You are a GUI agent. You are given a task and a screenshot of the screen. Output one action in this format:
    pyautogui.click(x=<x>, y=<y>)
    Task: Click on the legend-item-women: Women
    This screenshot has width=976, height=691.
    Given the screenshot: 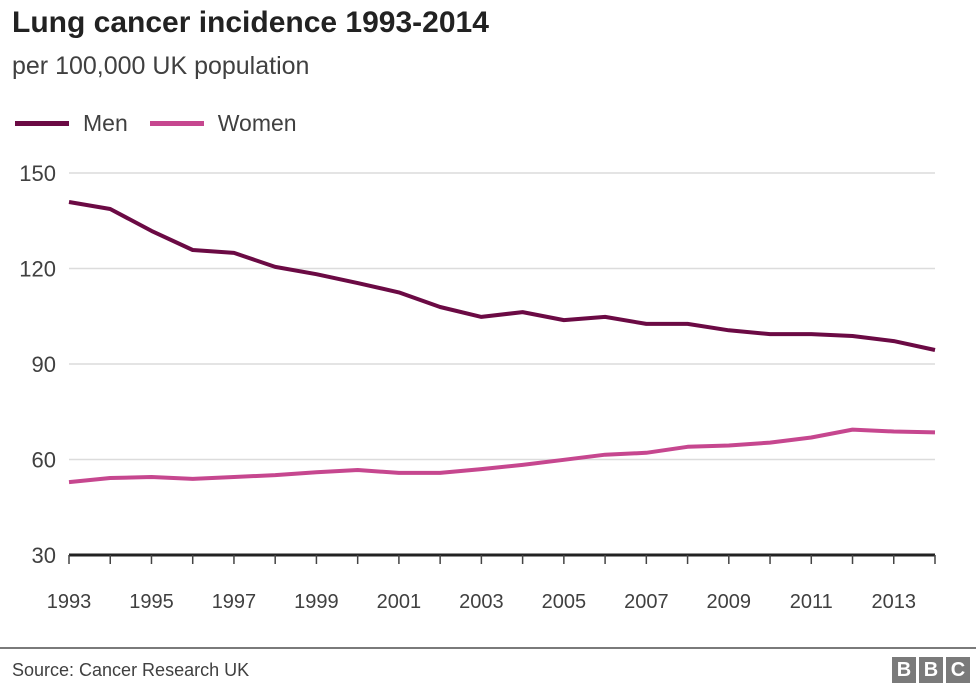 What is the action you would take?
    pyautogui.click(x=223, y=123)
    